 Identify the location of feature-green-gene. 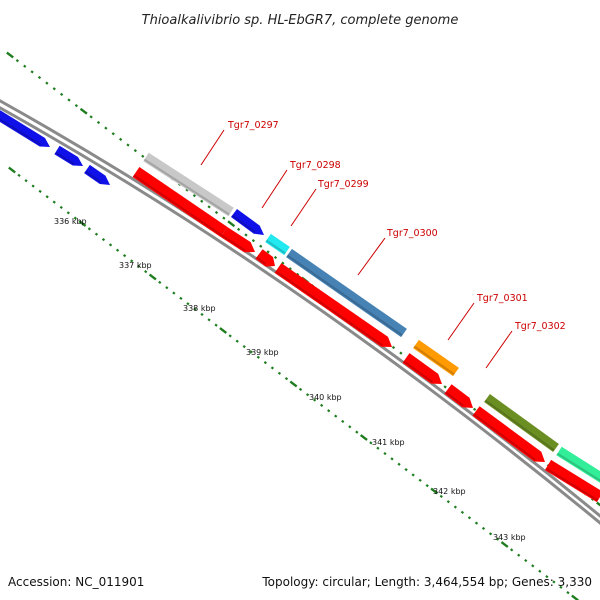
(578, 464).